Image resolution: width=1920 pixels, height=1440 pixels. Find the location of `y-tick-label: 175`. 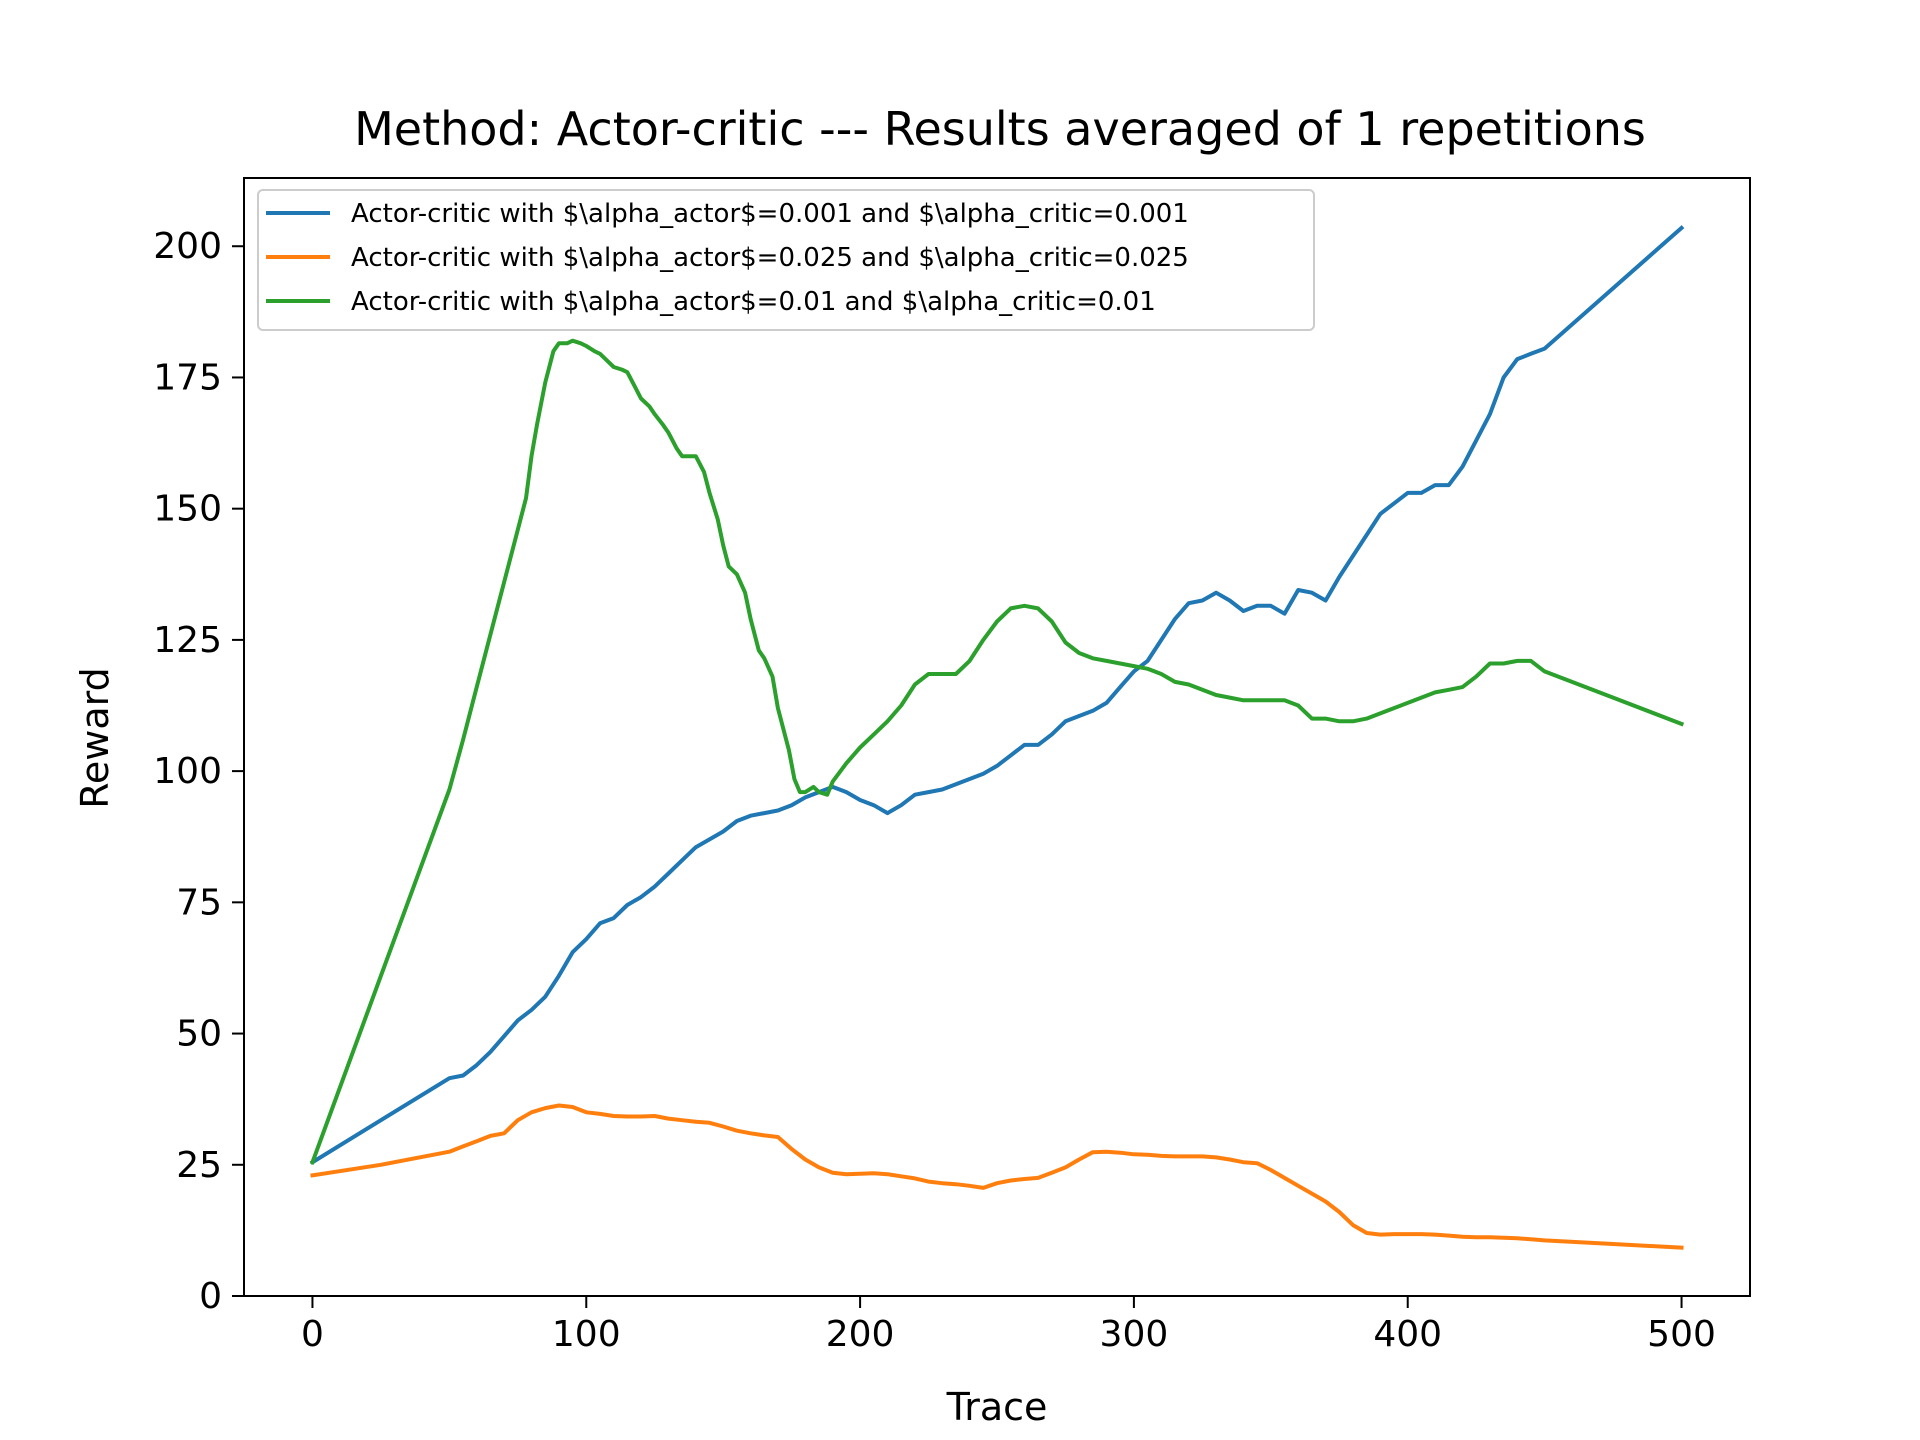

y-tick-label: 175 is located at coordinates (187, 377).